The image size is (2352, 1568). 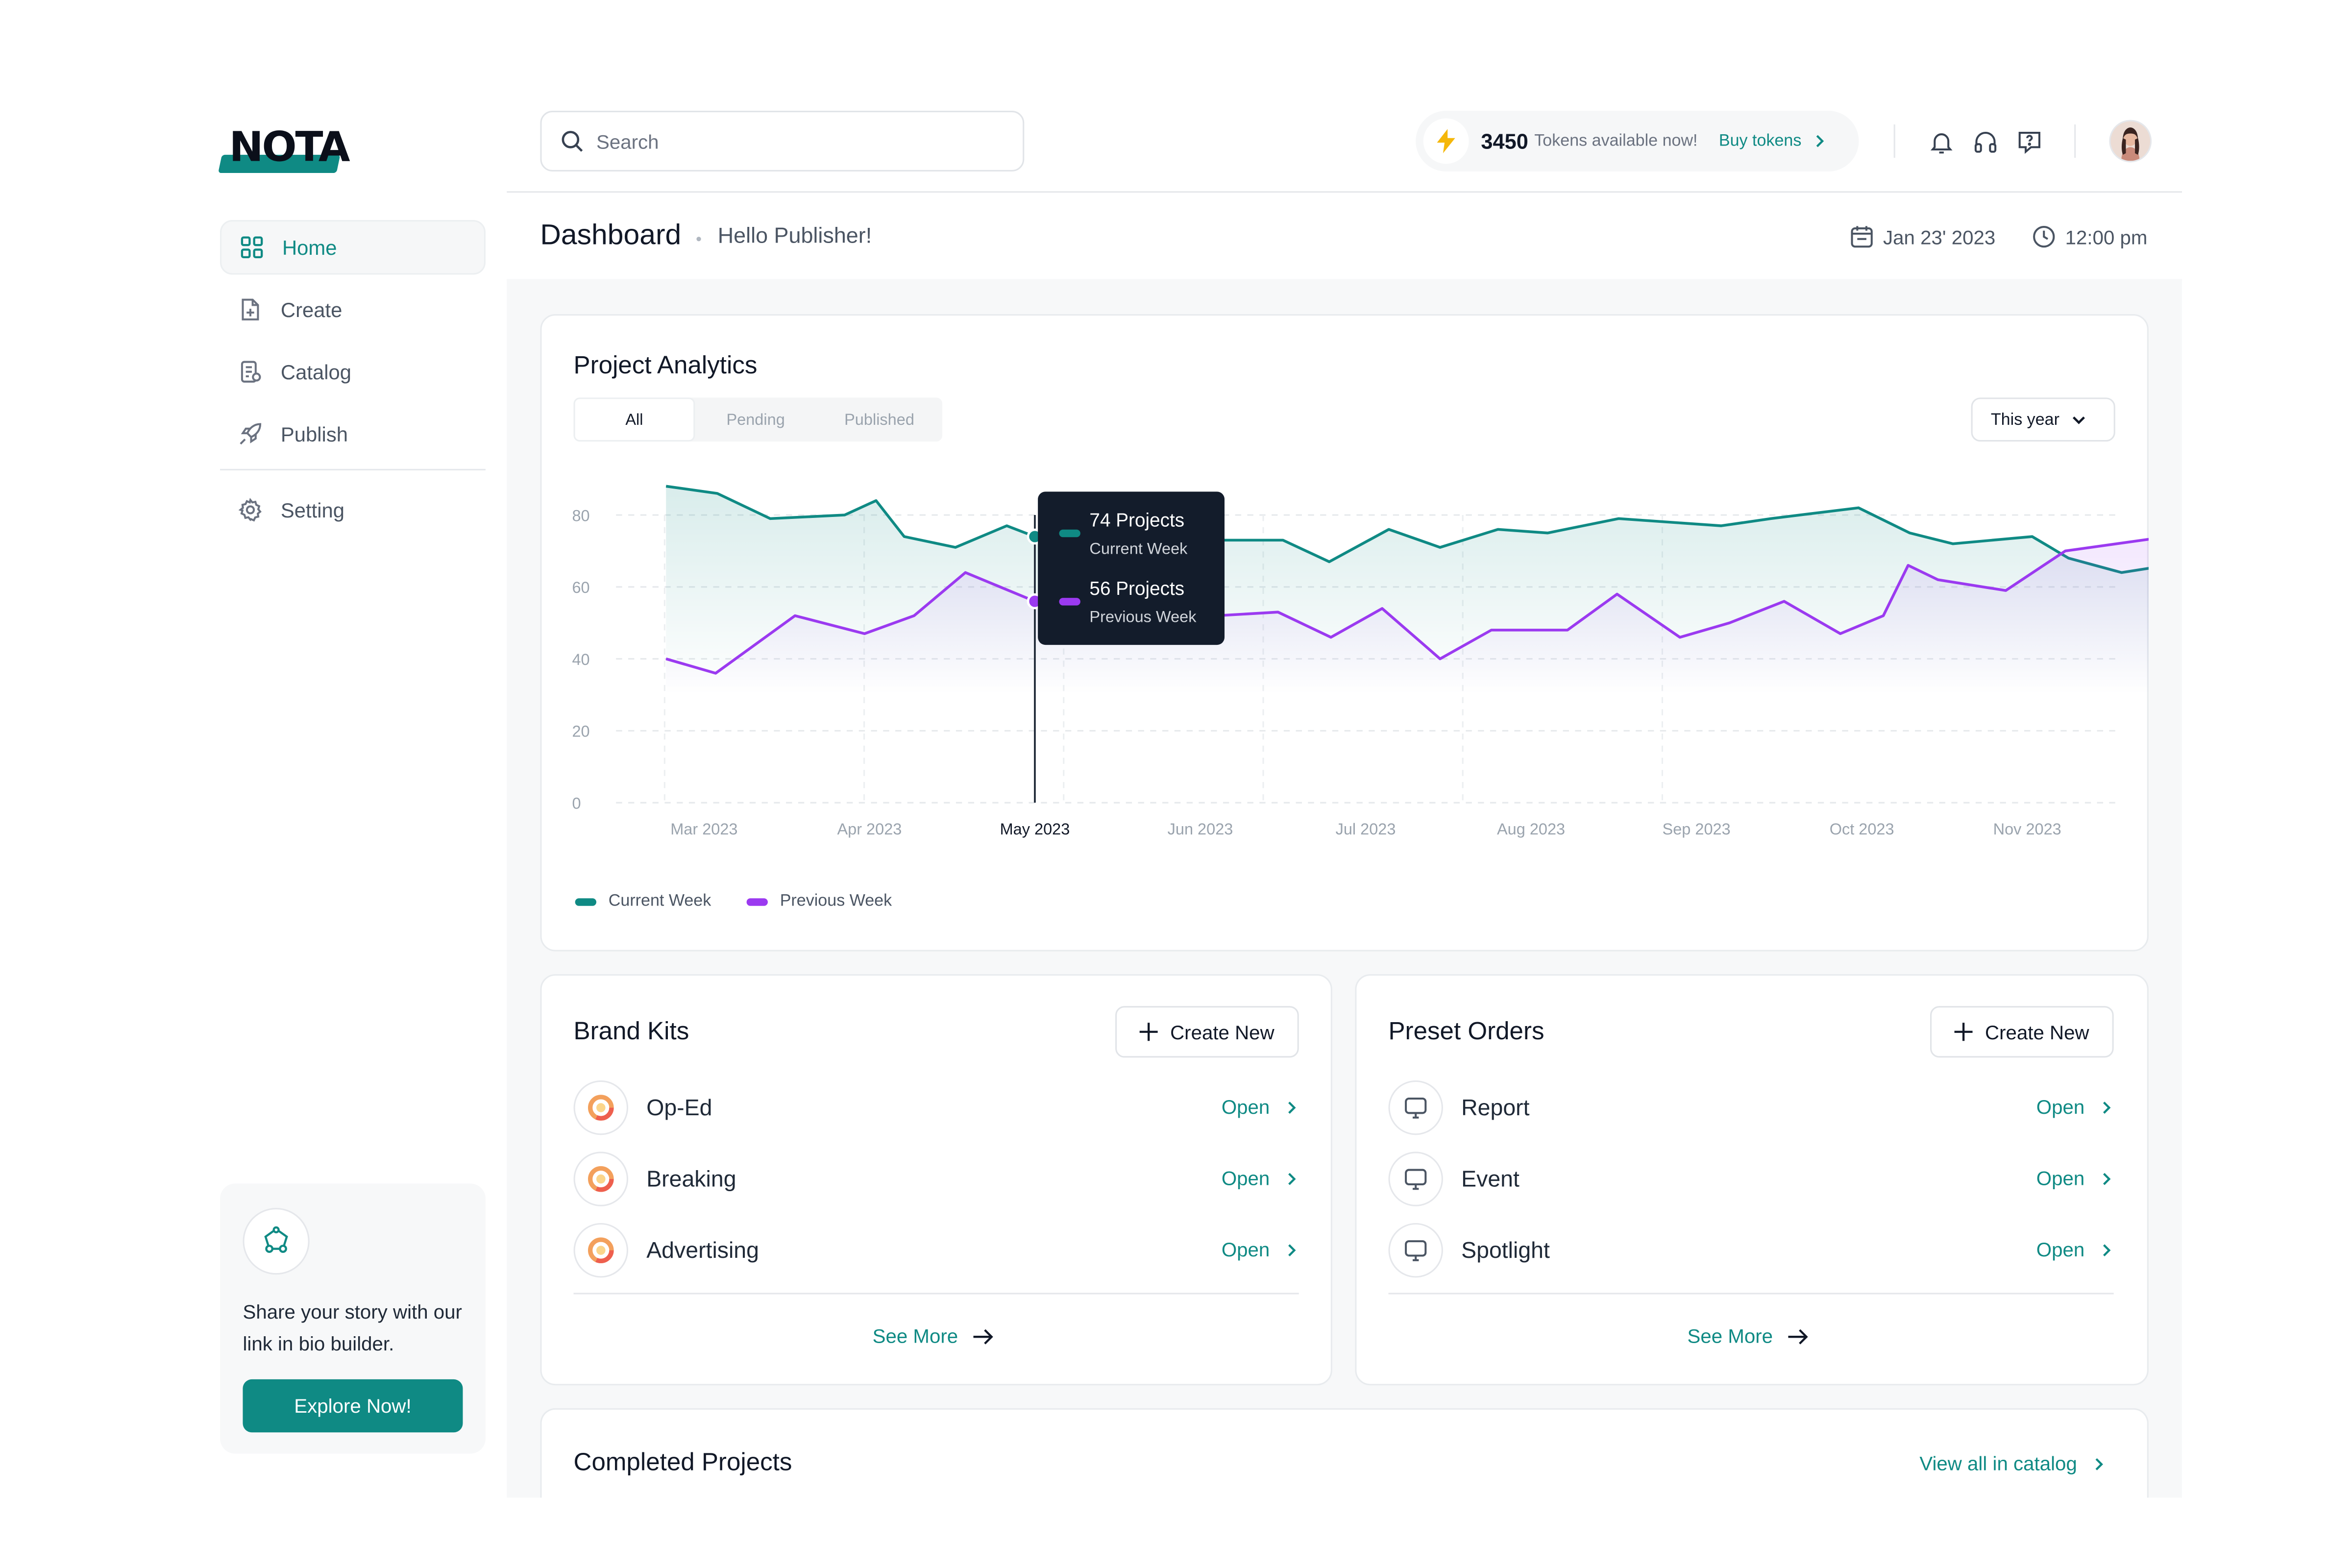 What do you see at coordinates (2106, 236) in the screenshot?
I see `header-time-text: 12:00 pm` at bounding box center [2106, 236].